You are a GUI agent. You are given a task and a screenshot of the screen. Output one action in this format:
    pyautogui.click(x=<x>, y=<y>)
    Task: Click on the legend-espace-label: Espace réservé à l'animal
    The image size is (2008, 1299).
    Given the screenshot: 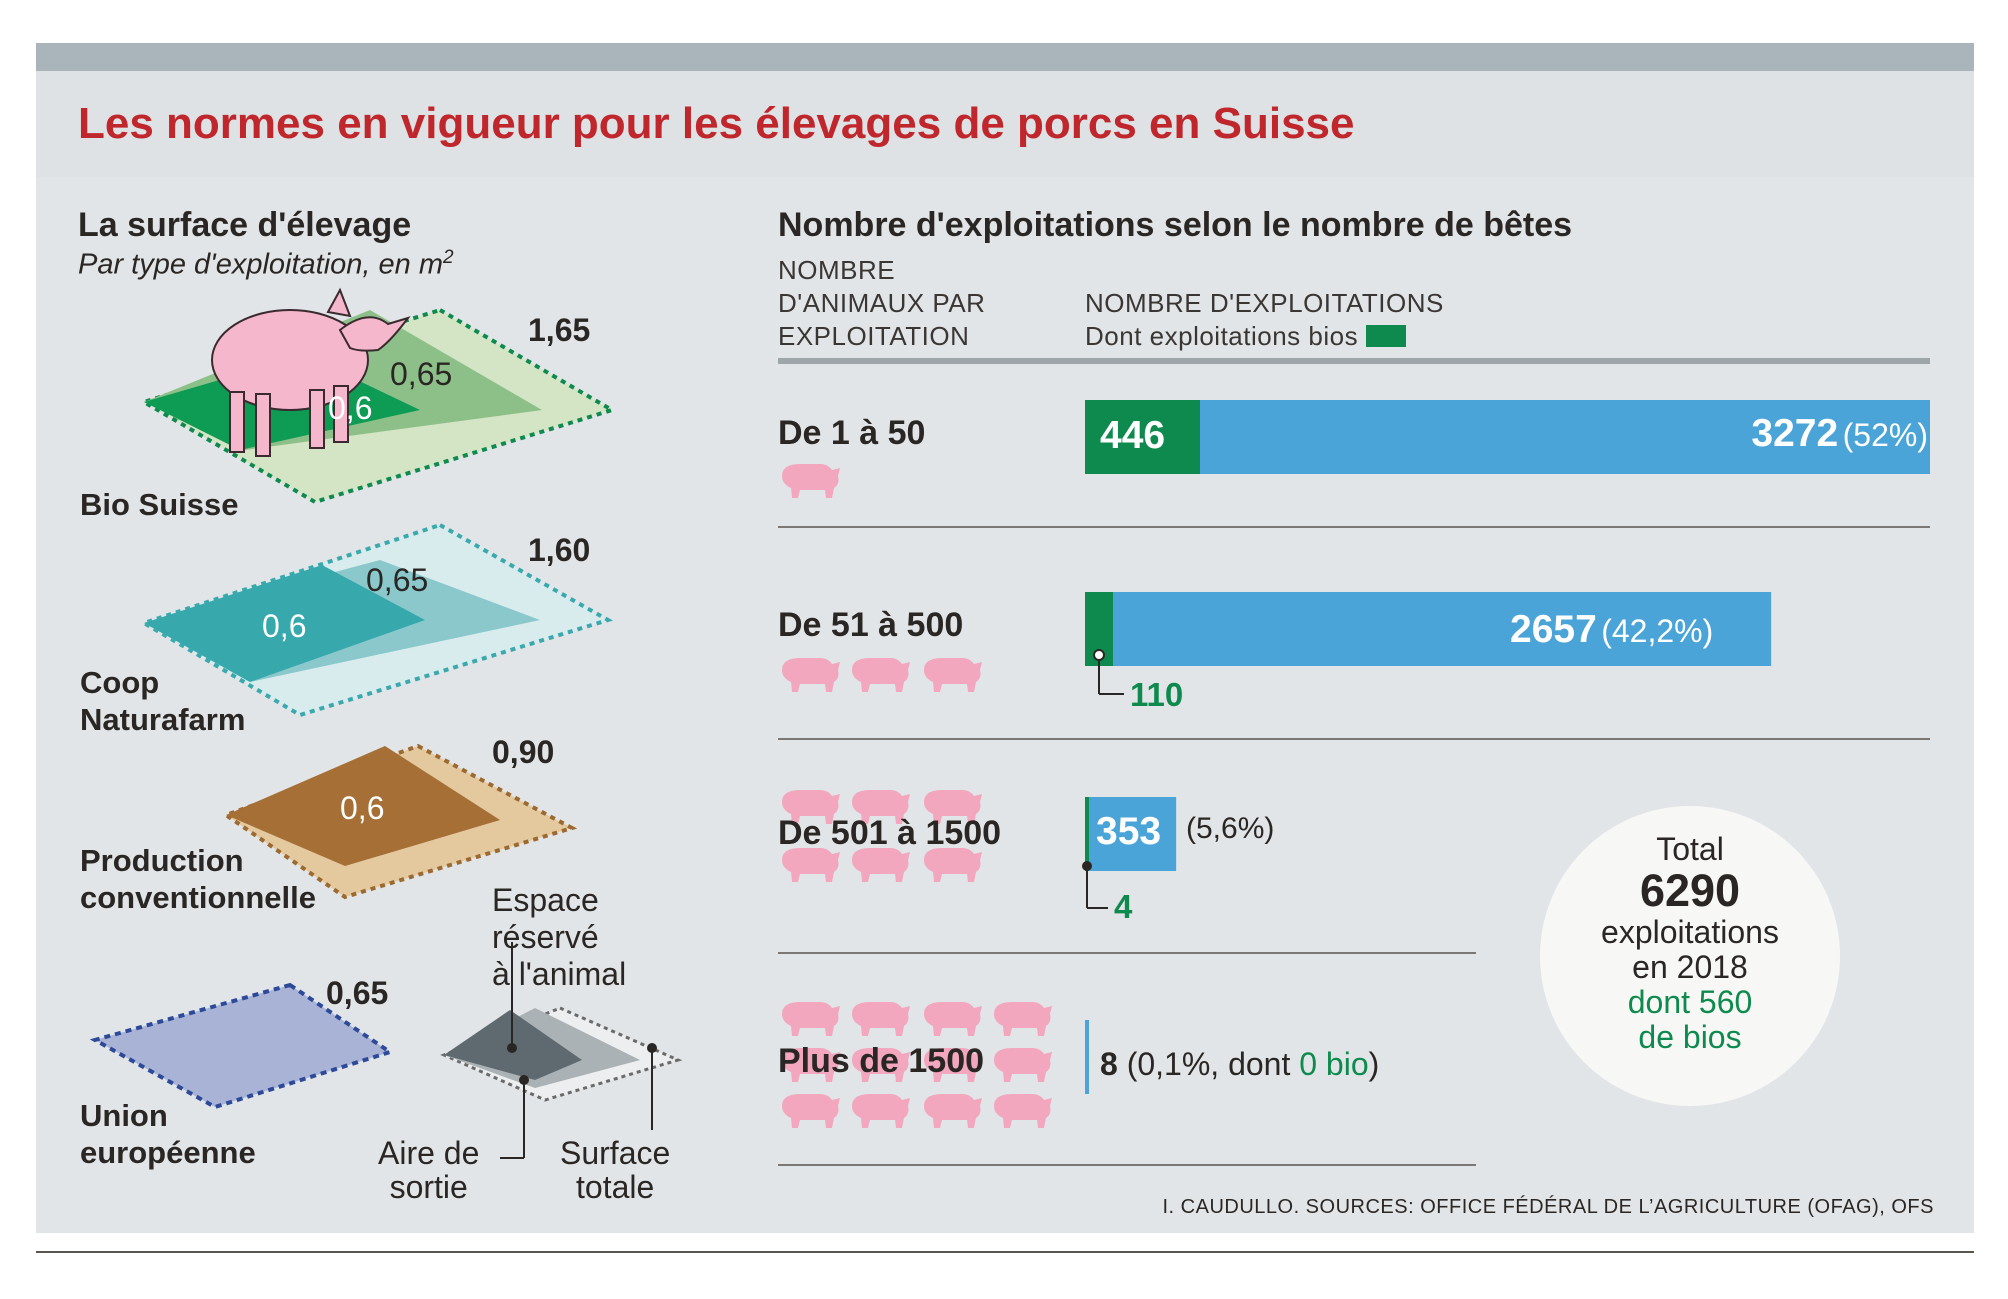 What is the action you would take?
    pyautogui.click(x=559, y=937)
    